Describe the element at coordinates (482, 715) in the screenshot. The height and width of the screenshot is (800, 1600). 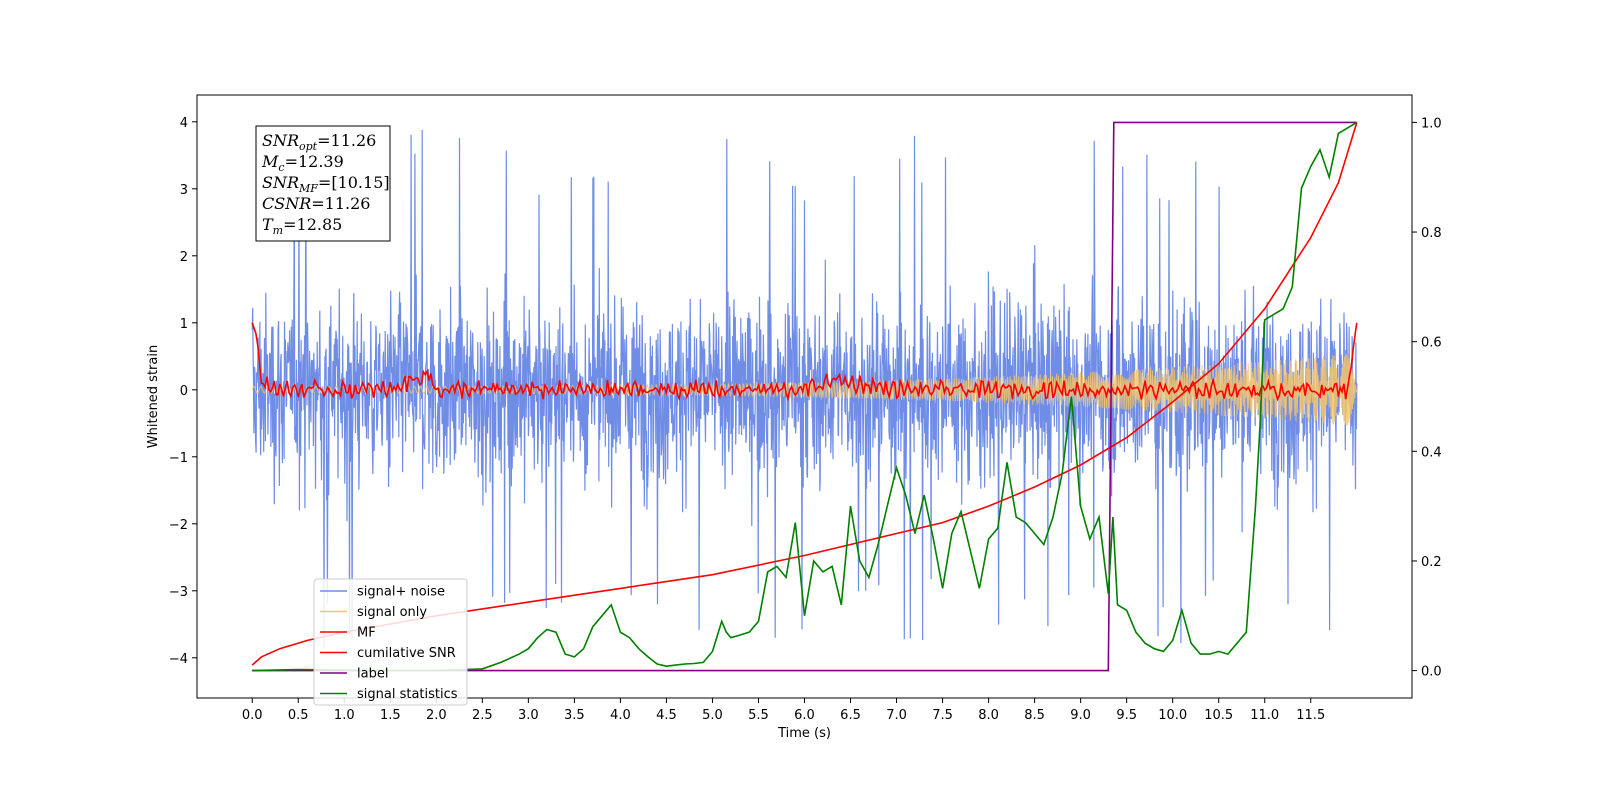
I see `x-tick-label: 2.5` at that location.